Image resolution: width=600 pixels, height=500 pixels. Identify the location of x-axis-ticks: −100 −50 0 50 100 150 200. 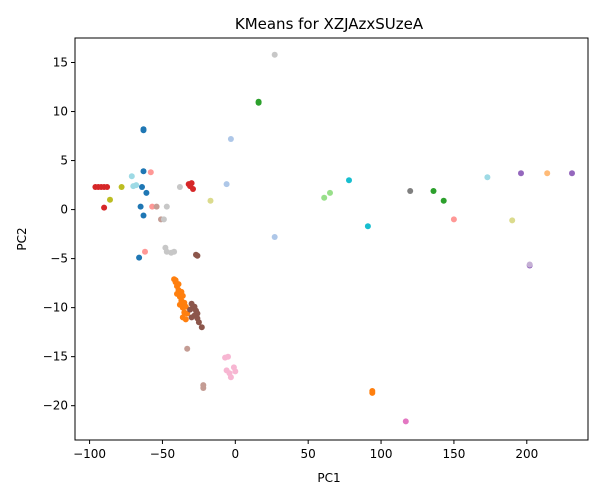
(305, 450).